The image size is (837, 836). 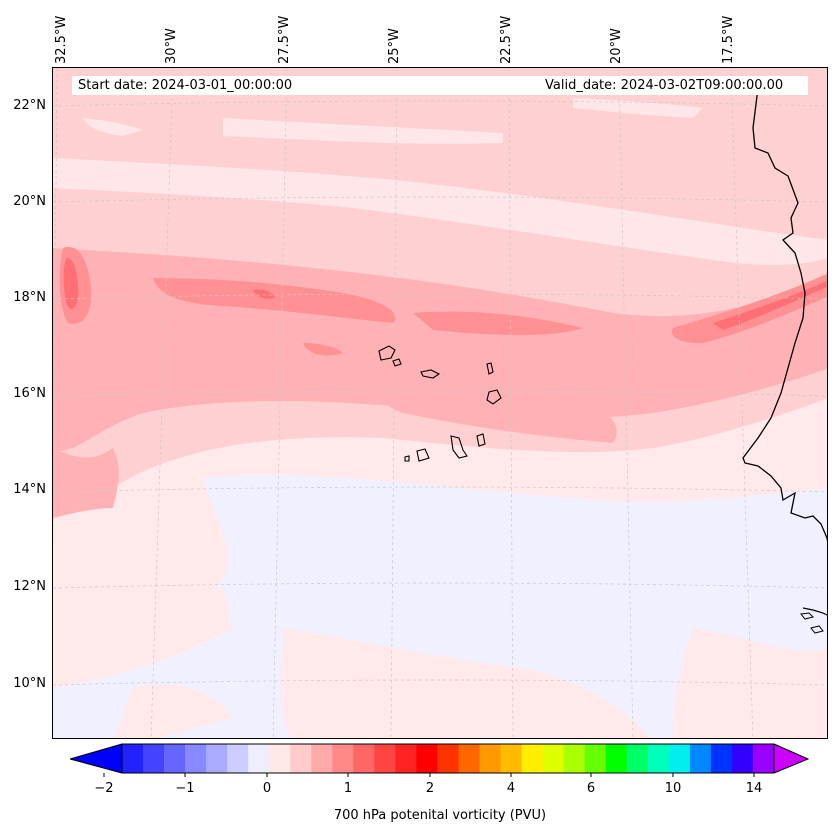 I want to click on island-sao-nicolau, so click(x=430, y=374).